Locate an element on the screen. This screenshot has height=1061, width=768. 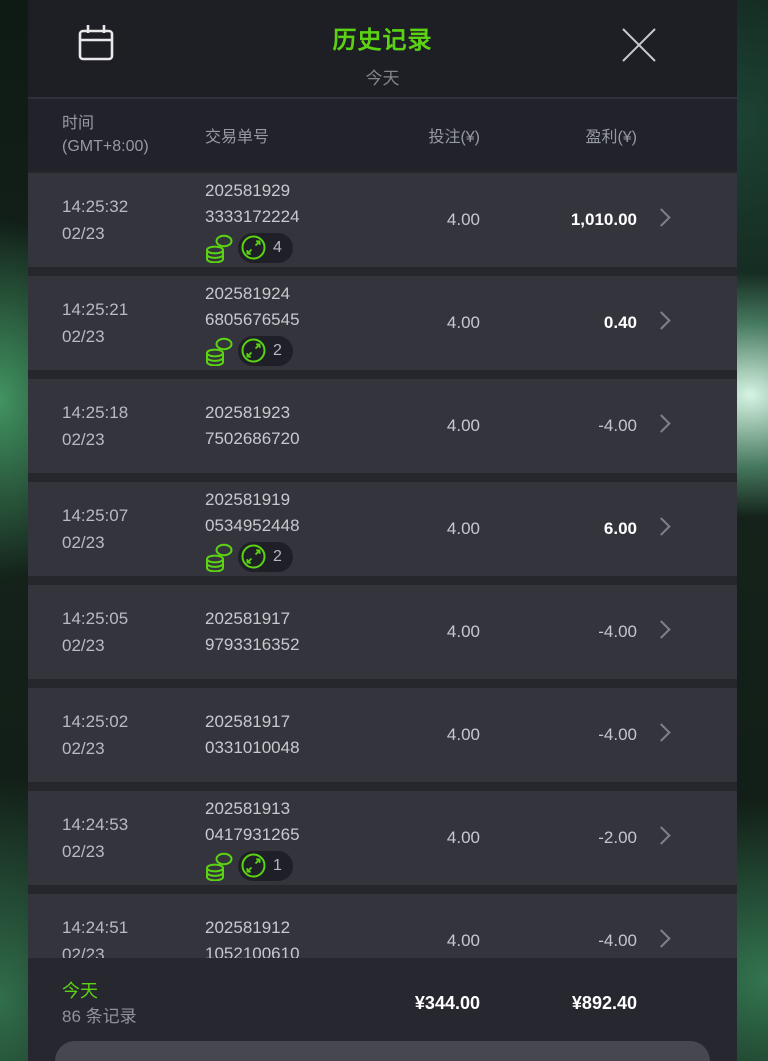
header-titles: 历史记录 今天 is located at coordinates (382, 54).